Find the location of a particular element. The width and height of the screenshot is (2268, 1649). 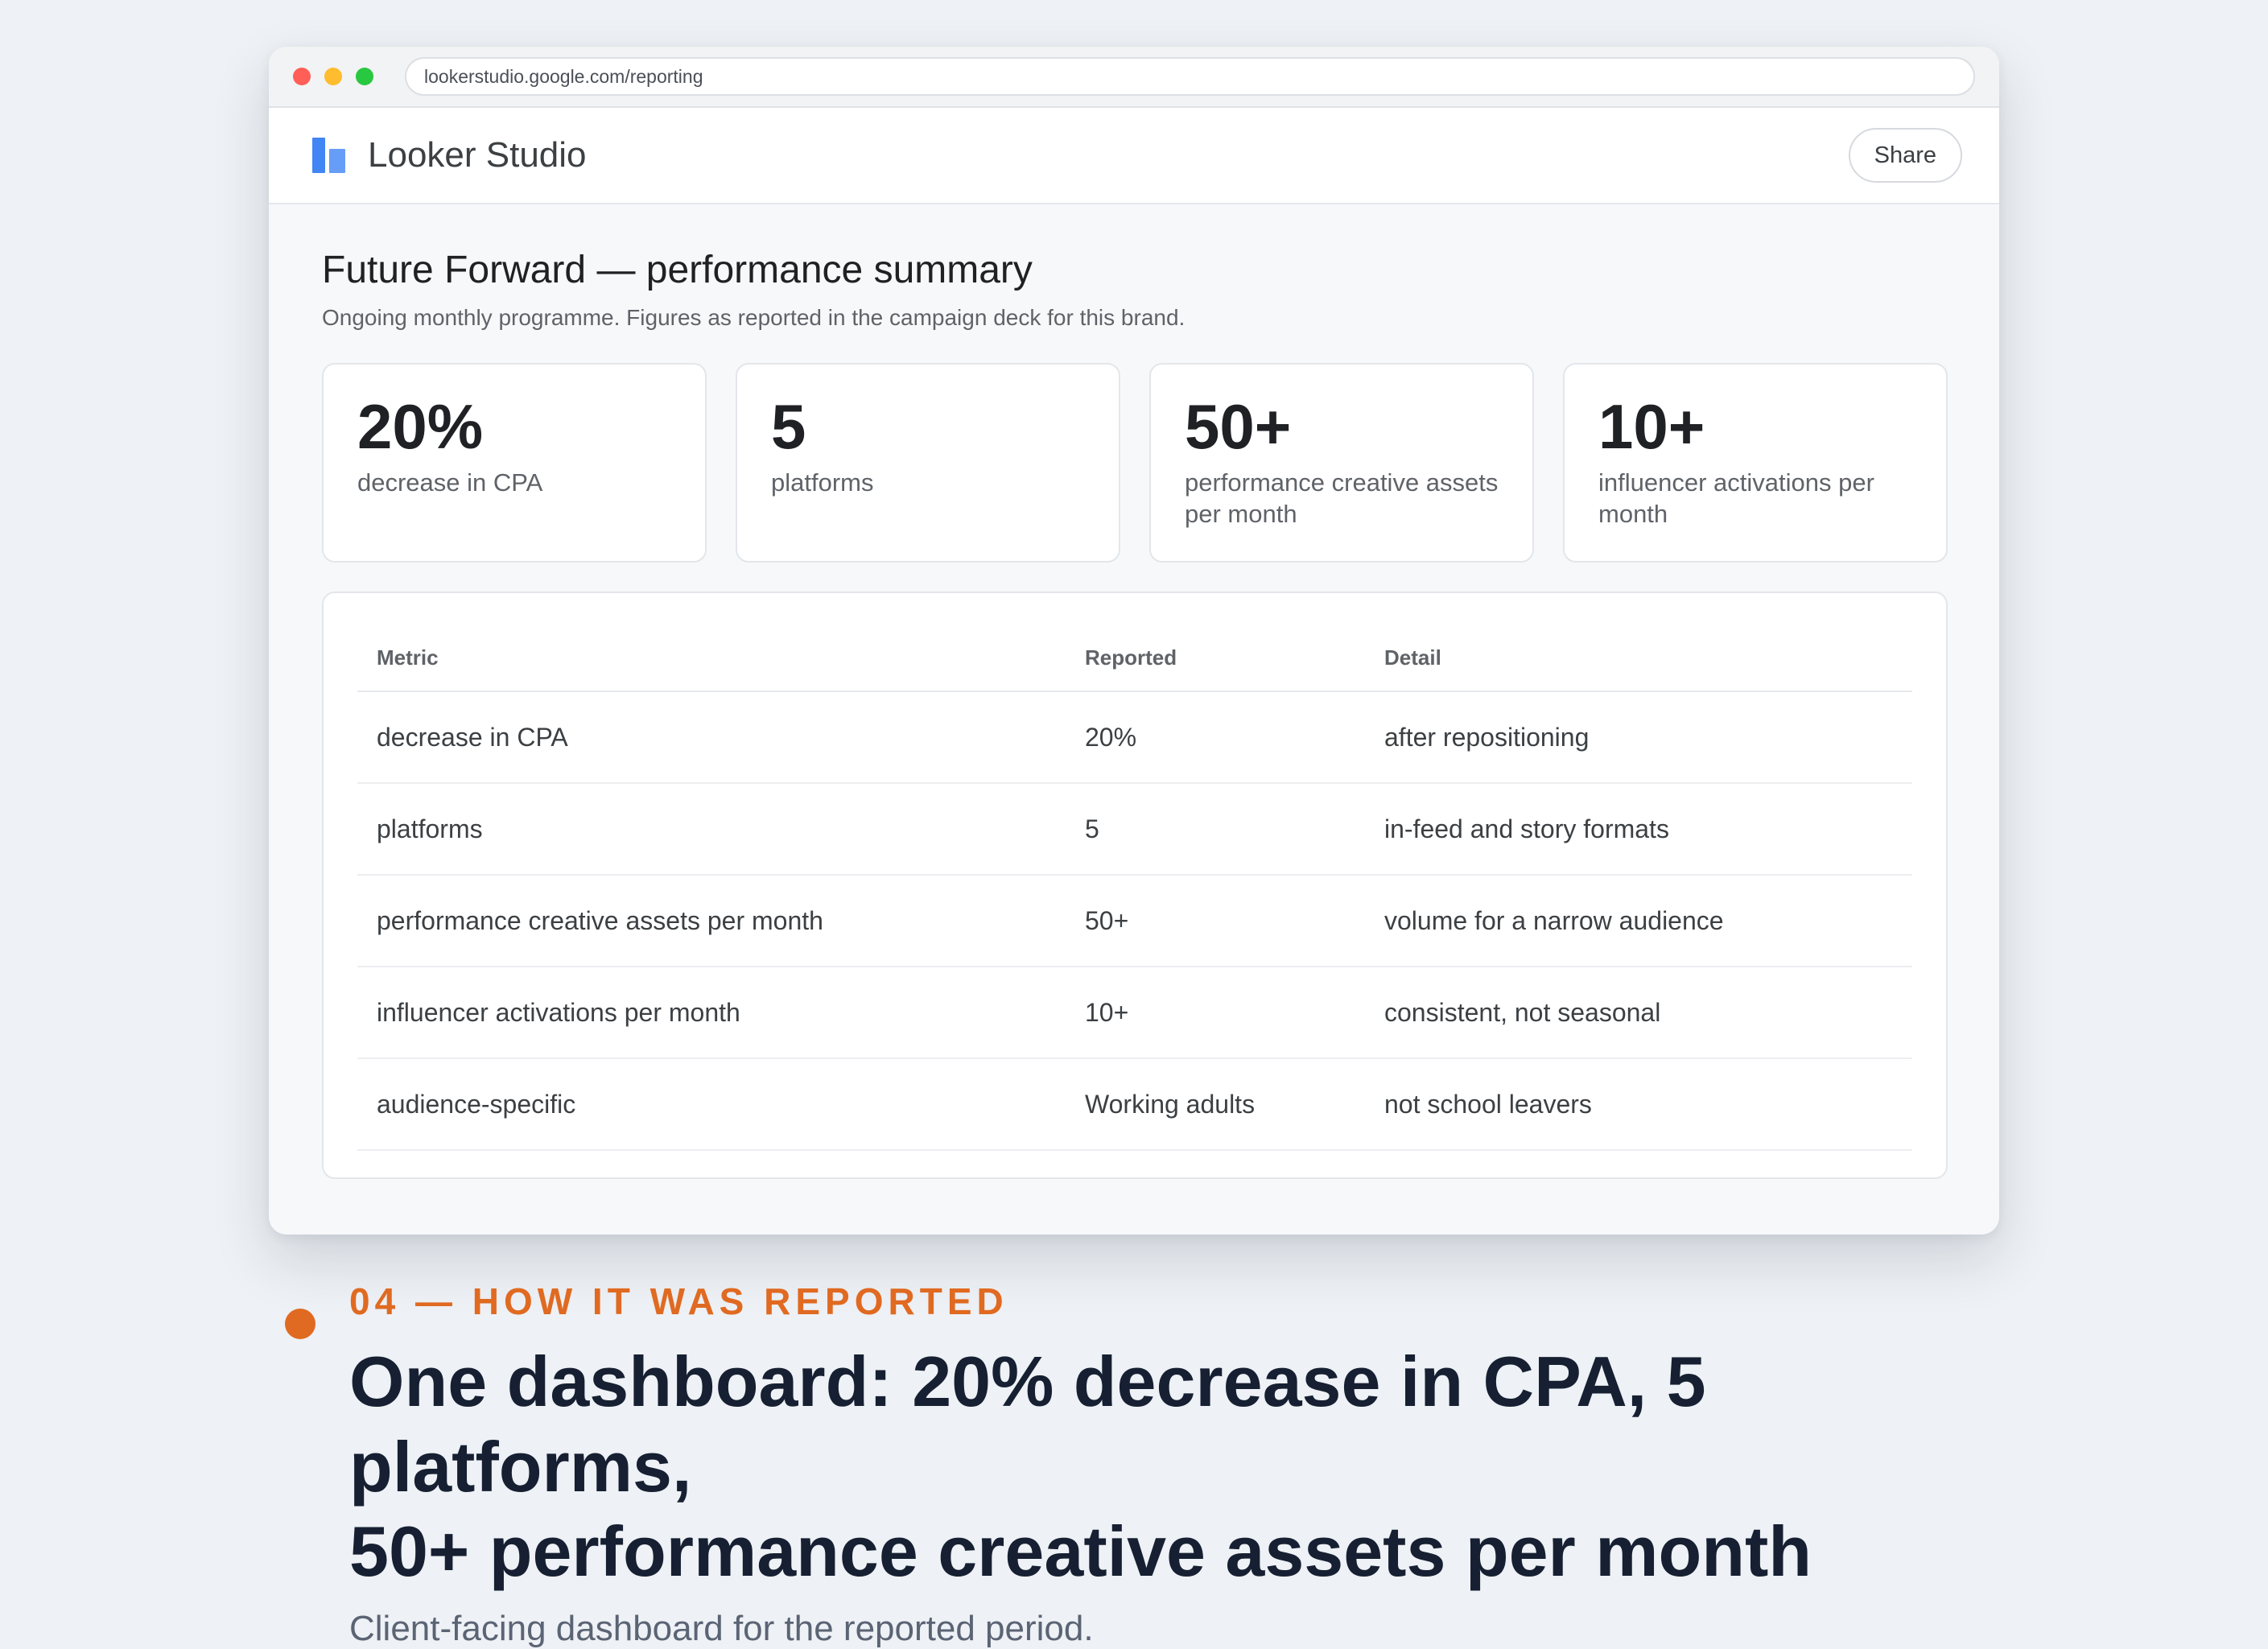

address-bar-url: lookerstudio.google.com/reporting is located at coordinates (563, 76).